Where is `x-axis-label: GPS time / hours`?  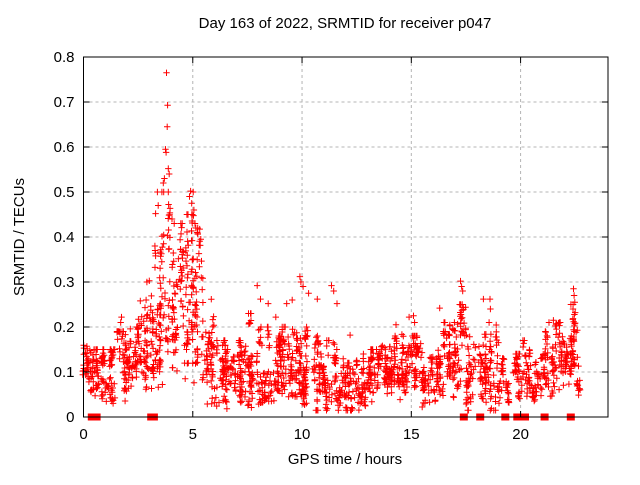
x-axis-label: GPS time / hours is located at coordinates (345, 459).